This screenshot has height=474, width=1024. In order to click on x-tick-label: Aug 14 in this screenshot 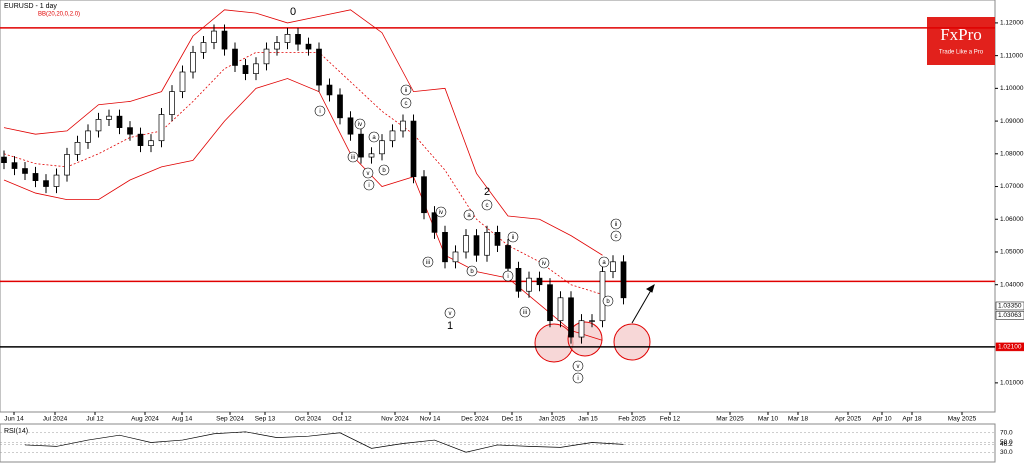, I will do `click(182, 419)`.